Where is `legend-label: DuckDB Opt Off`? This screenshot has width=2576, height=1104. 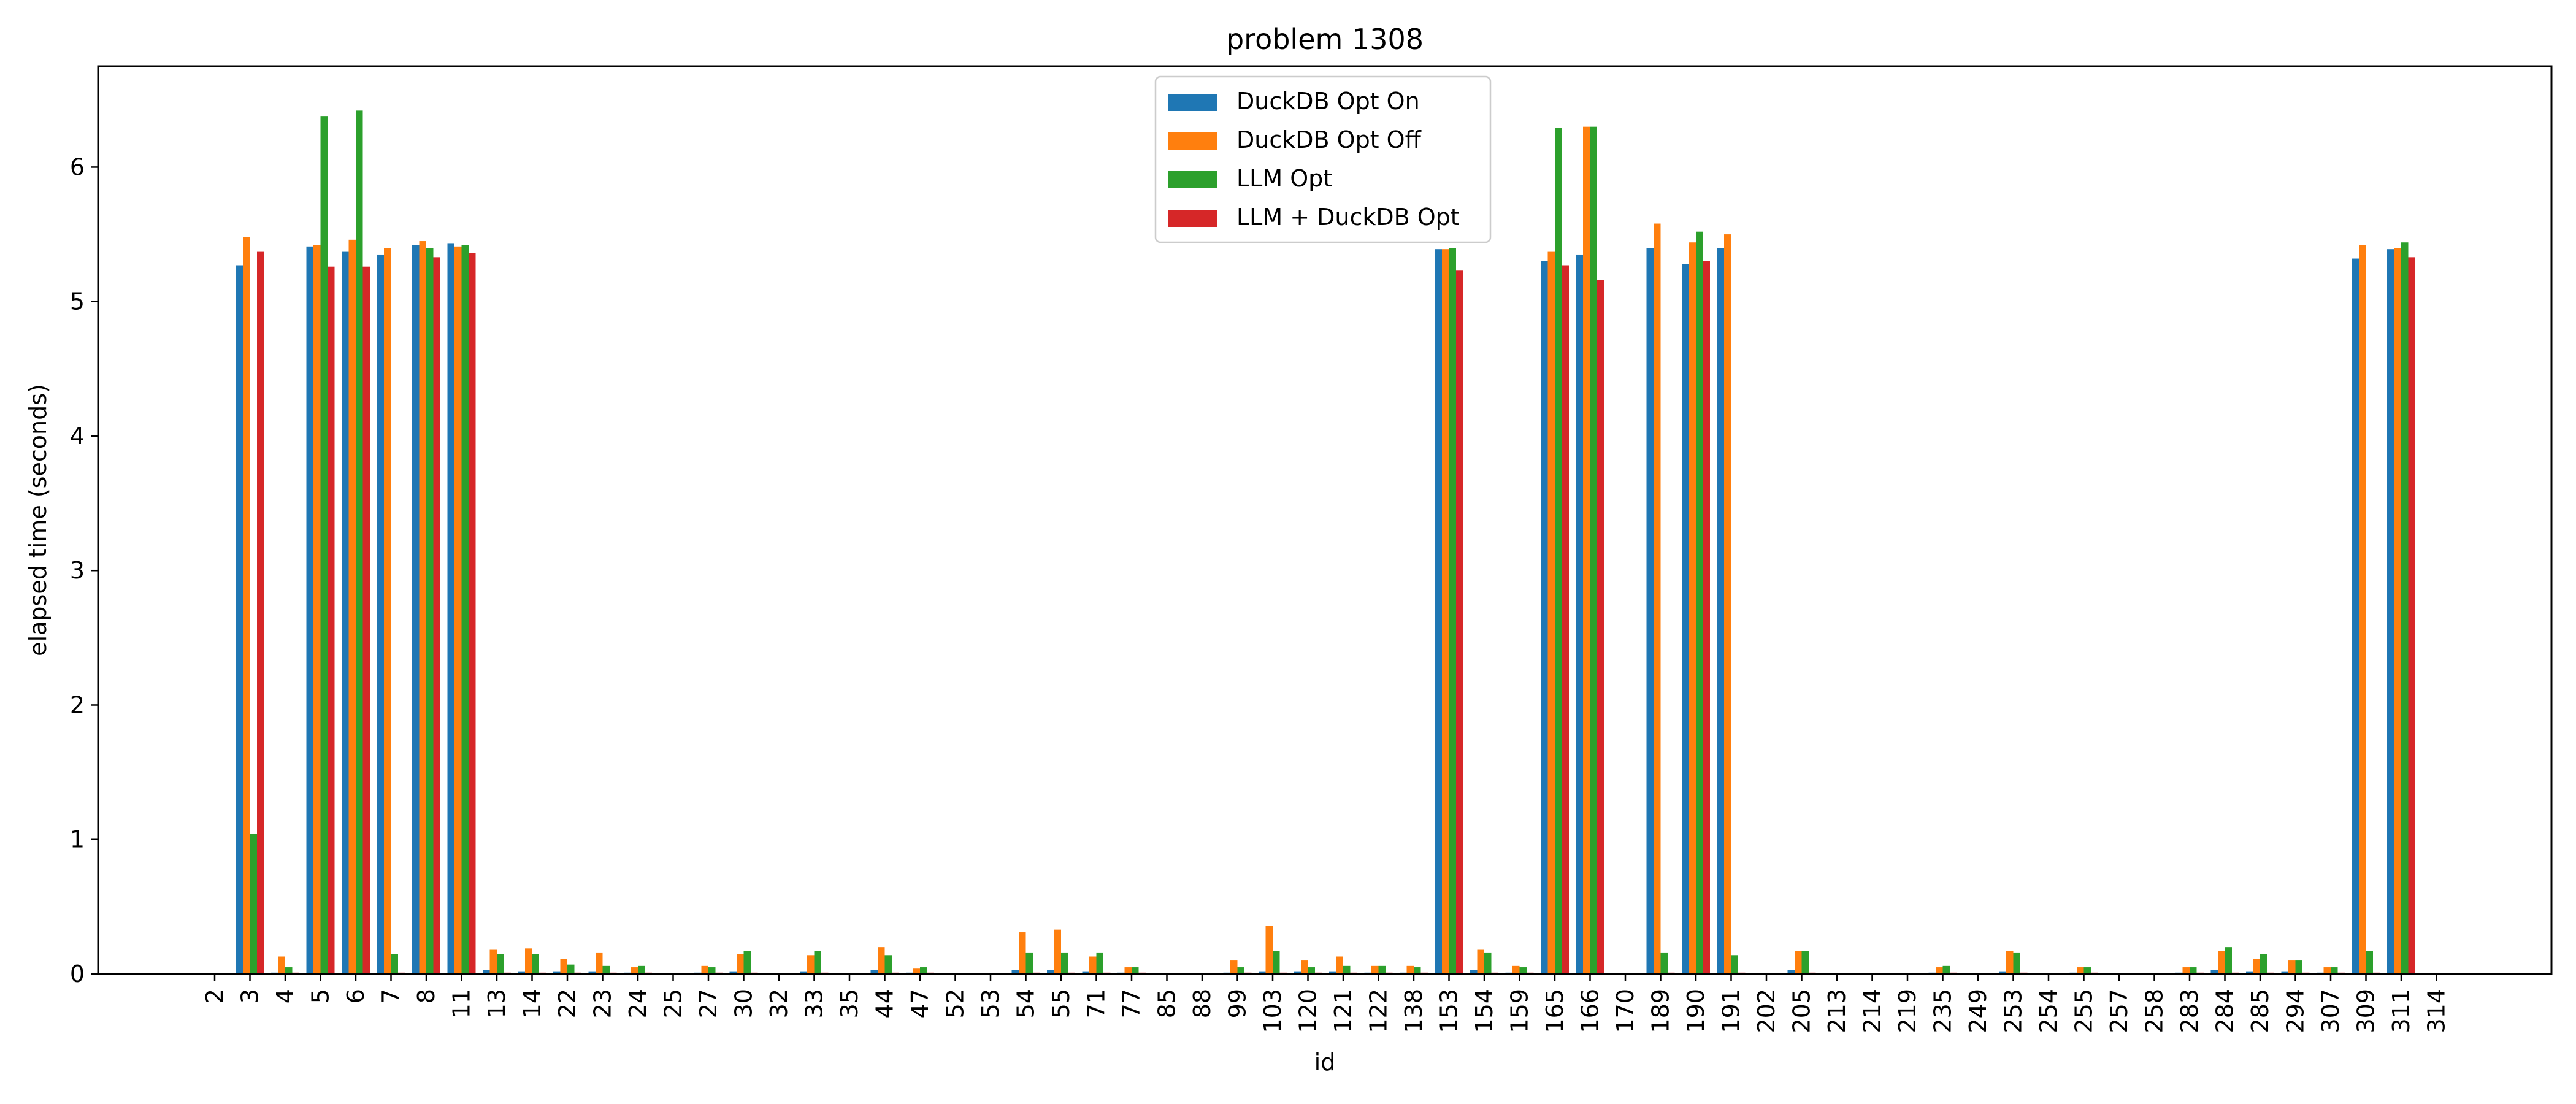
legend-label: DuckDB Opt Off is located at coordinates (1329, 139).